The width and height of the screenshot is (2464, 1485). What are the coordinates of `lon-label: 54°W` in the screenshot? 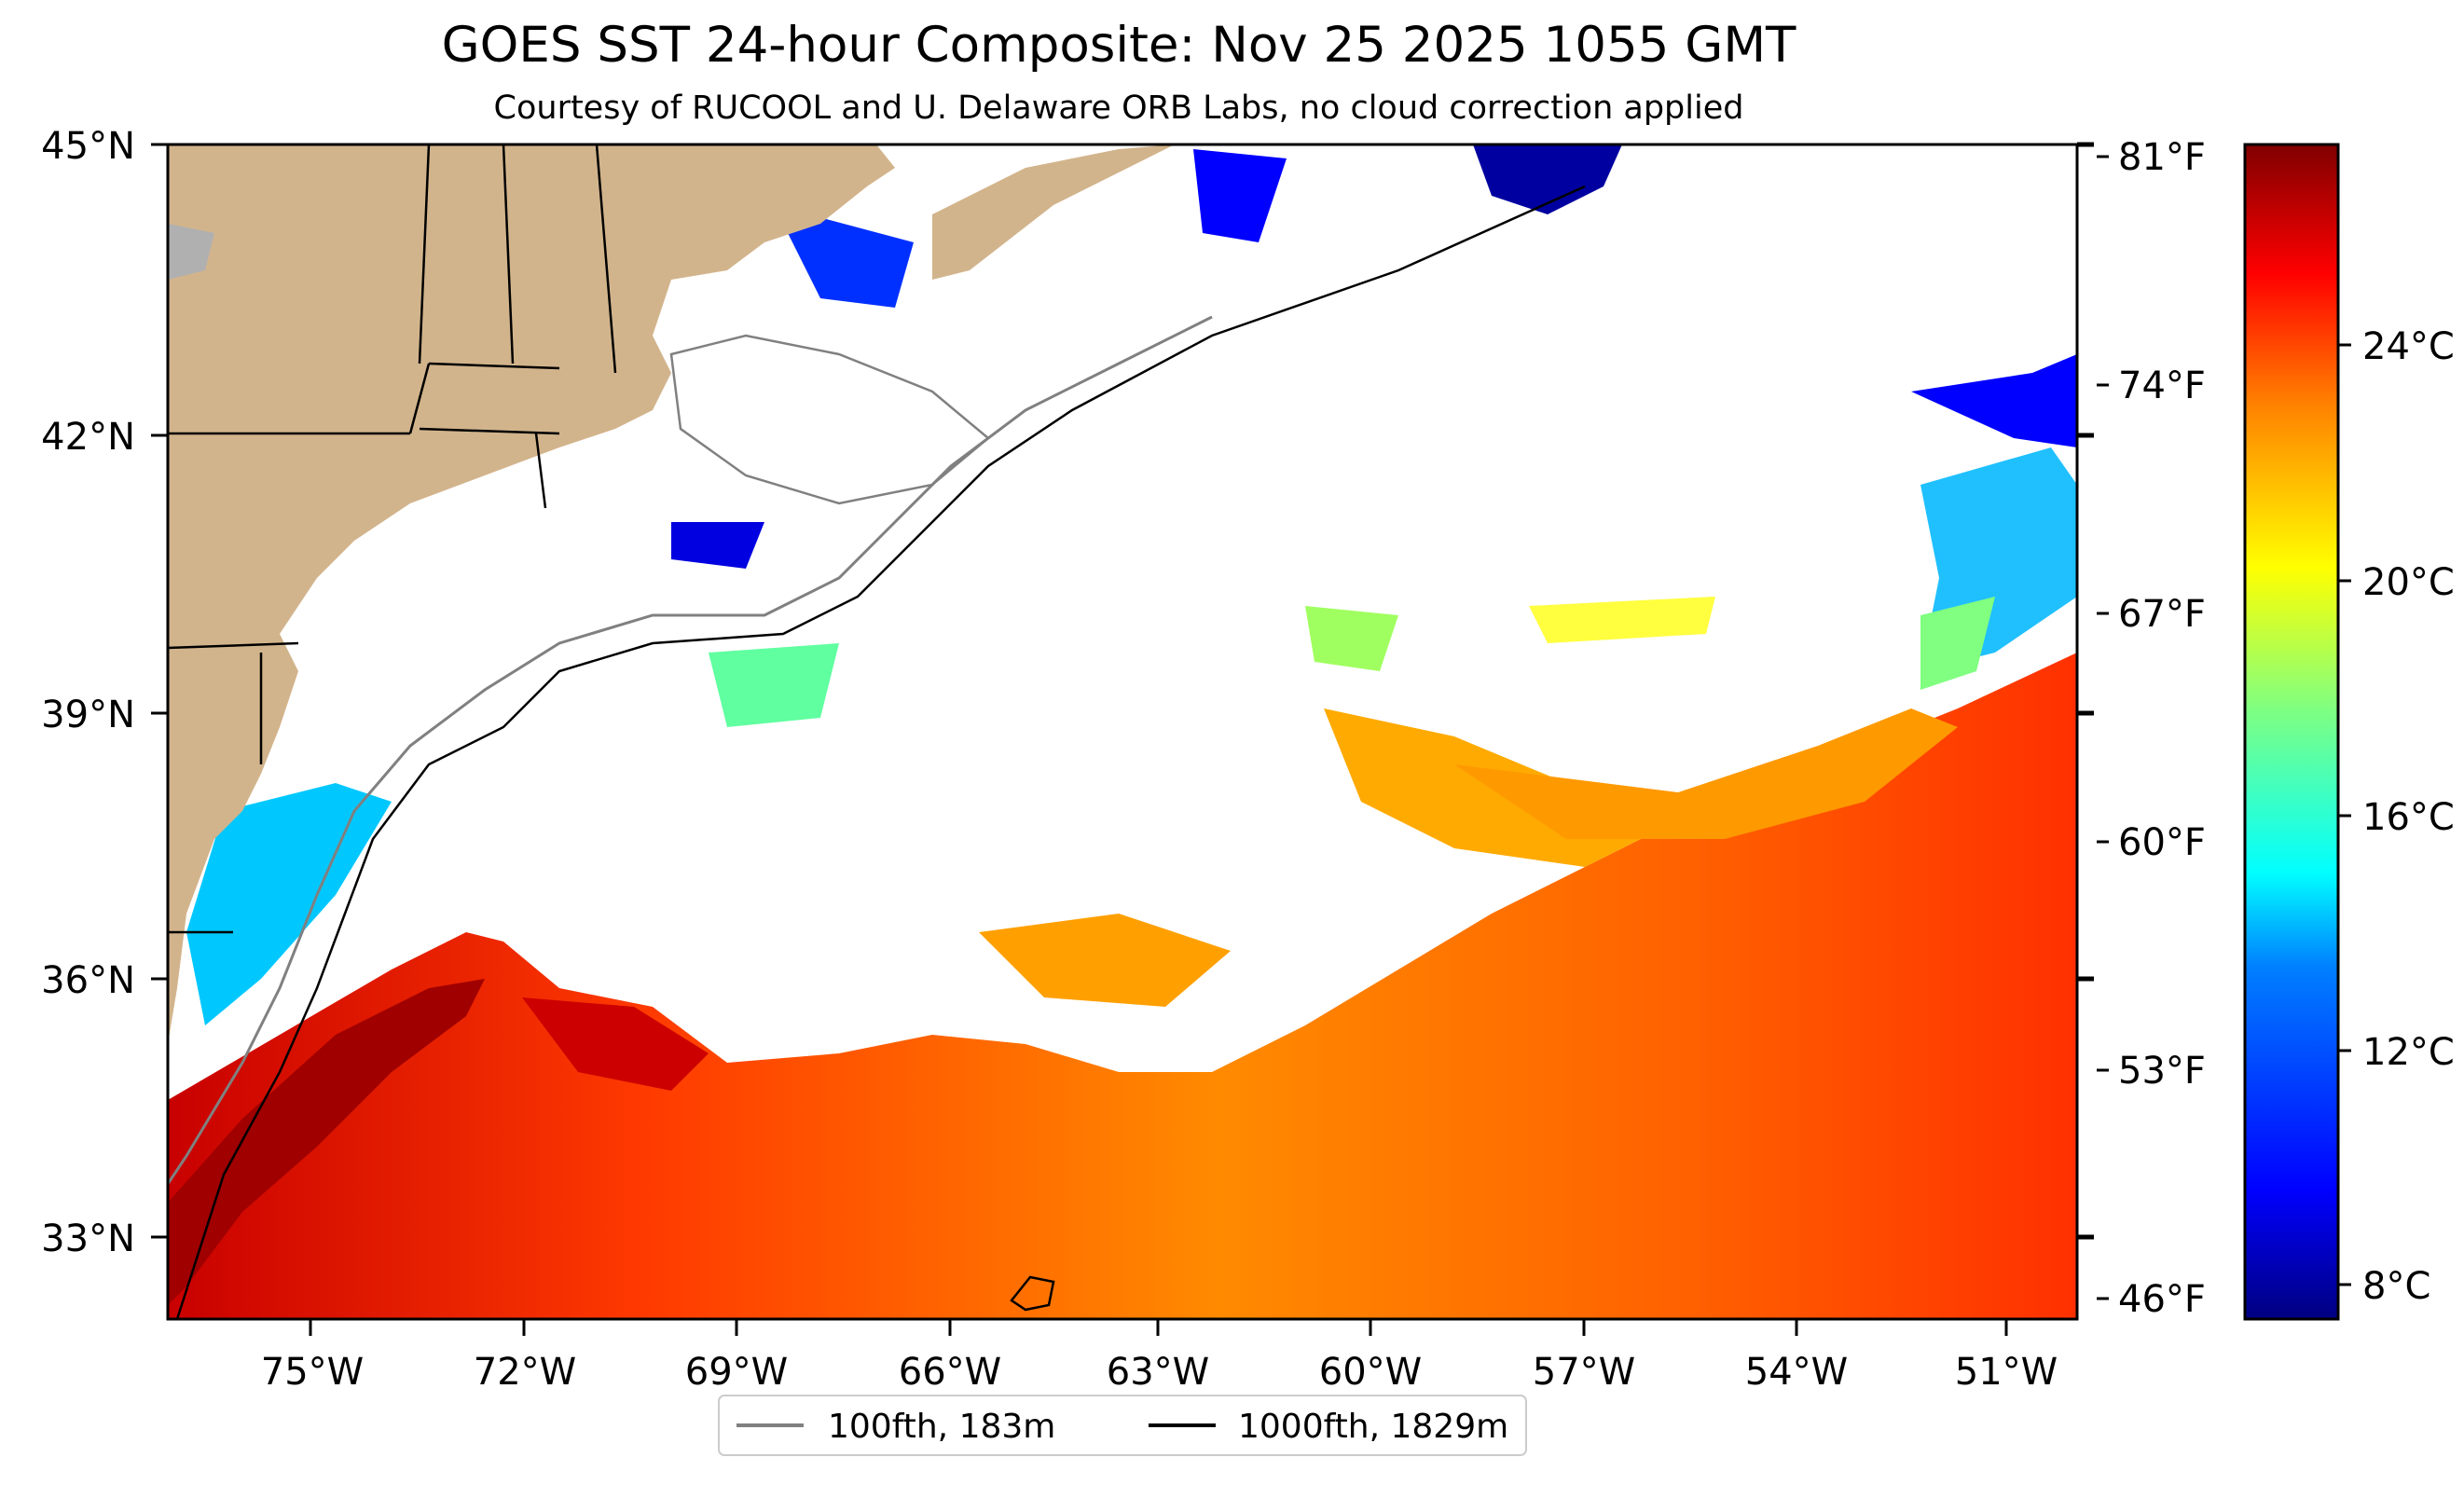 It's located at (1796, 1372).